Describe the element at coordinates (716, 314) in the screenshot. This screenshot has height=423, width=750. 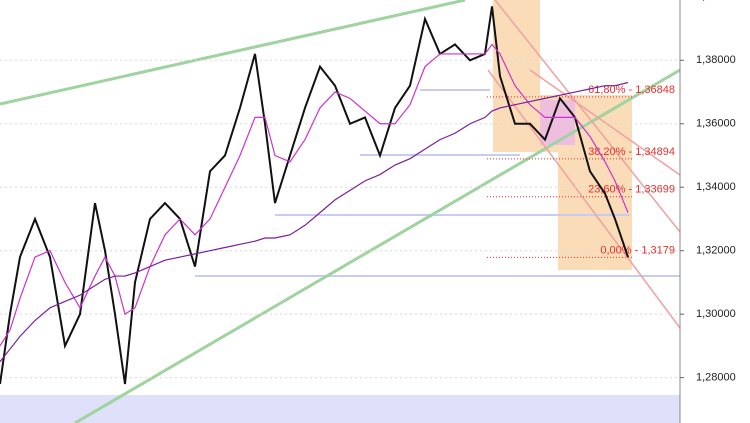
I see `y-tick-label: 1,30000` at that location.